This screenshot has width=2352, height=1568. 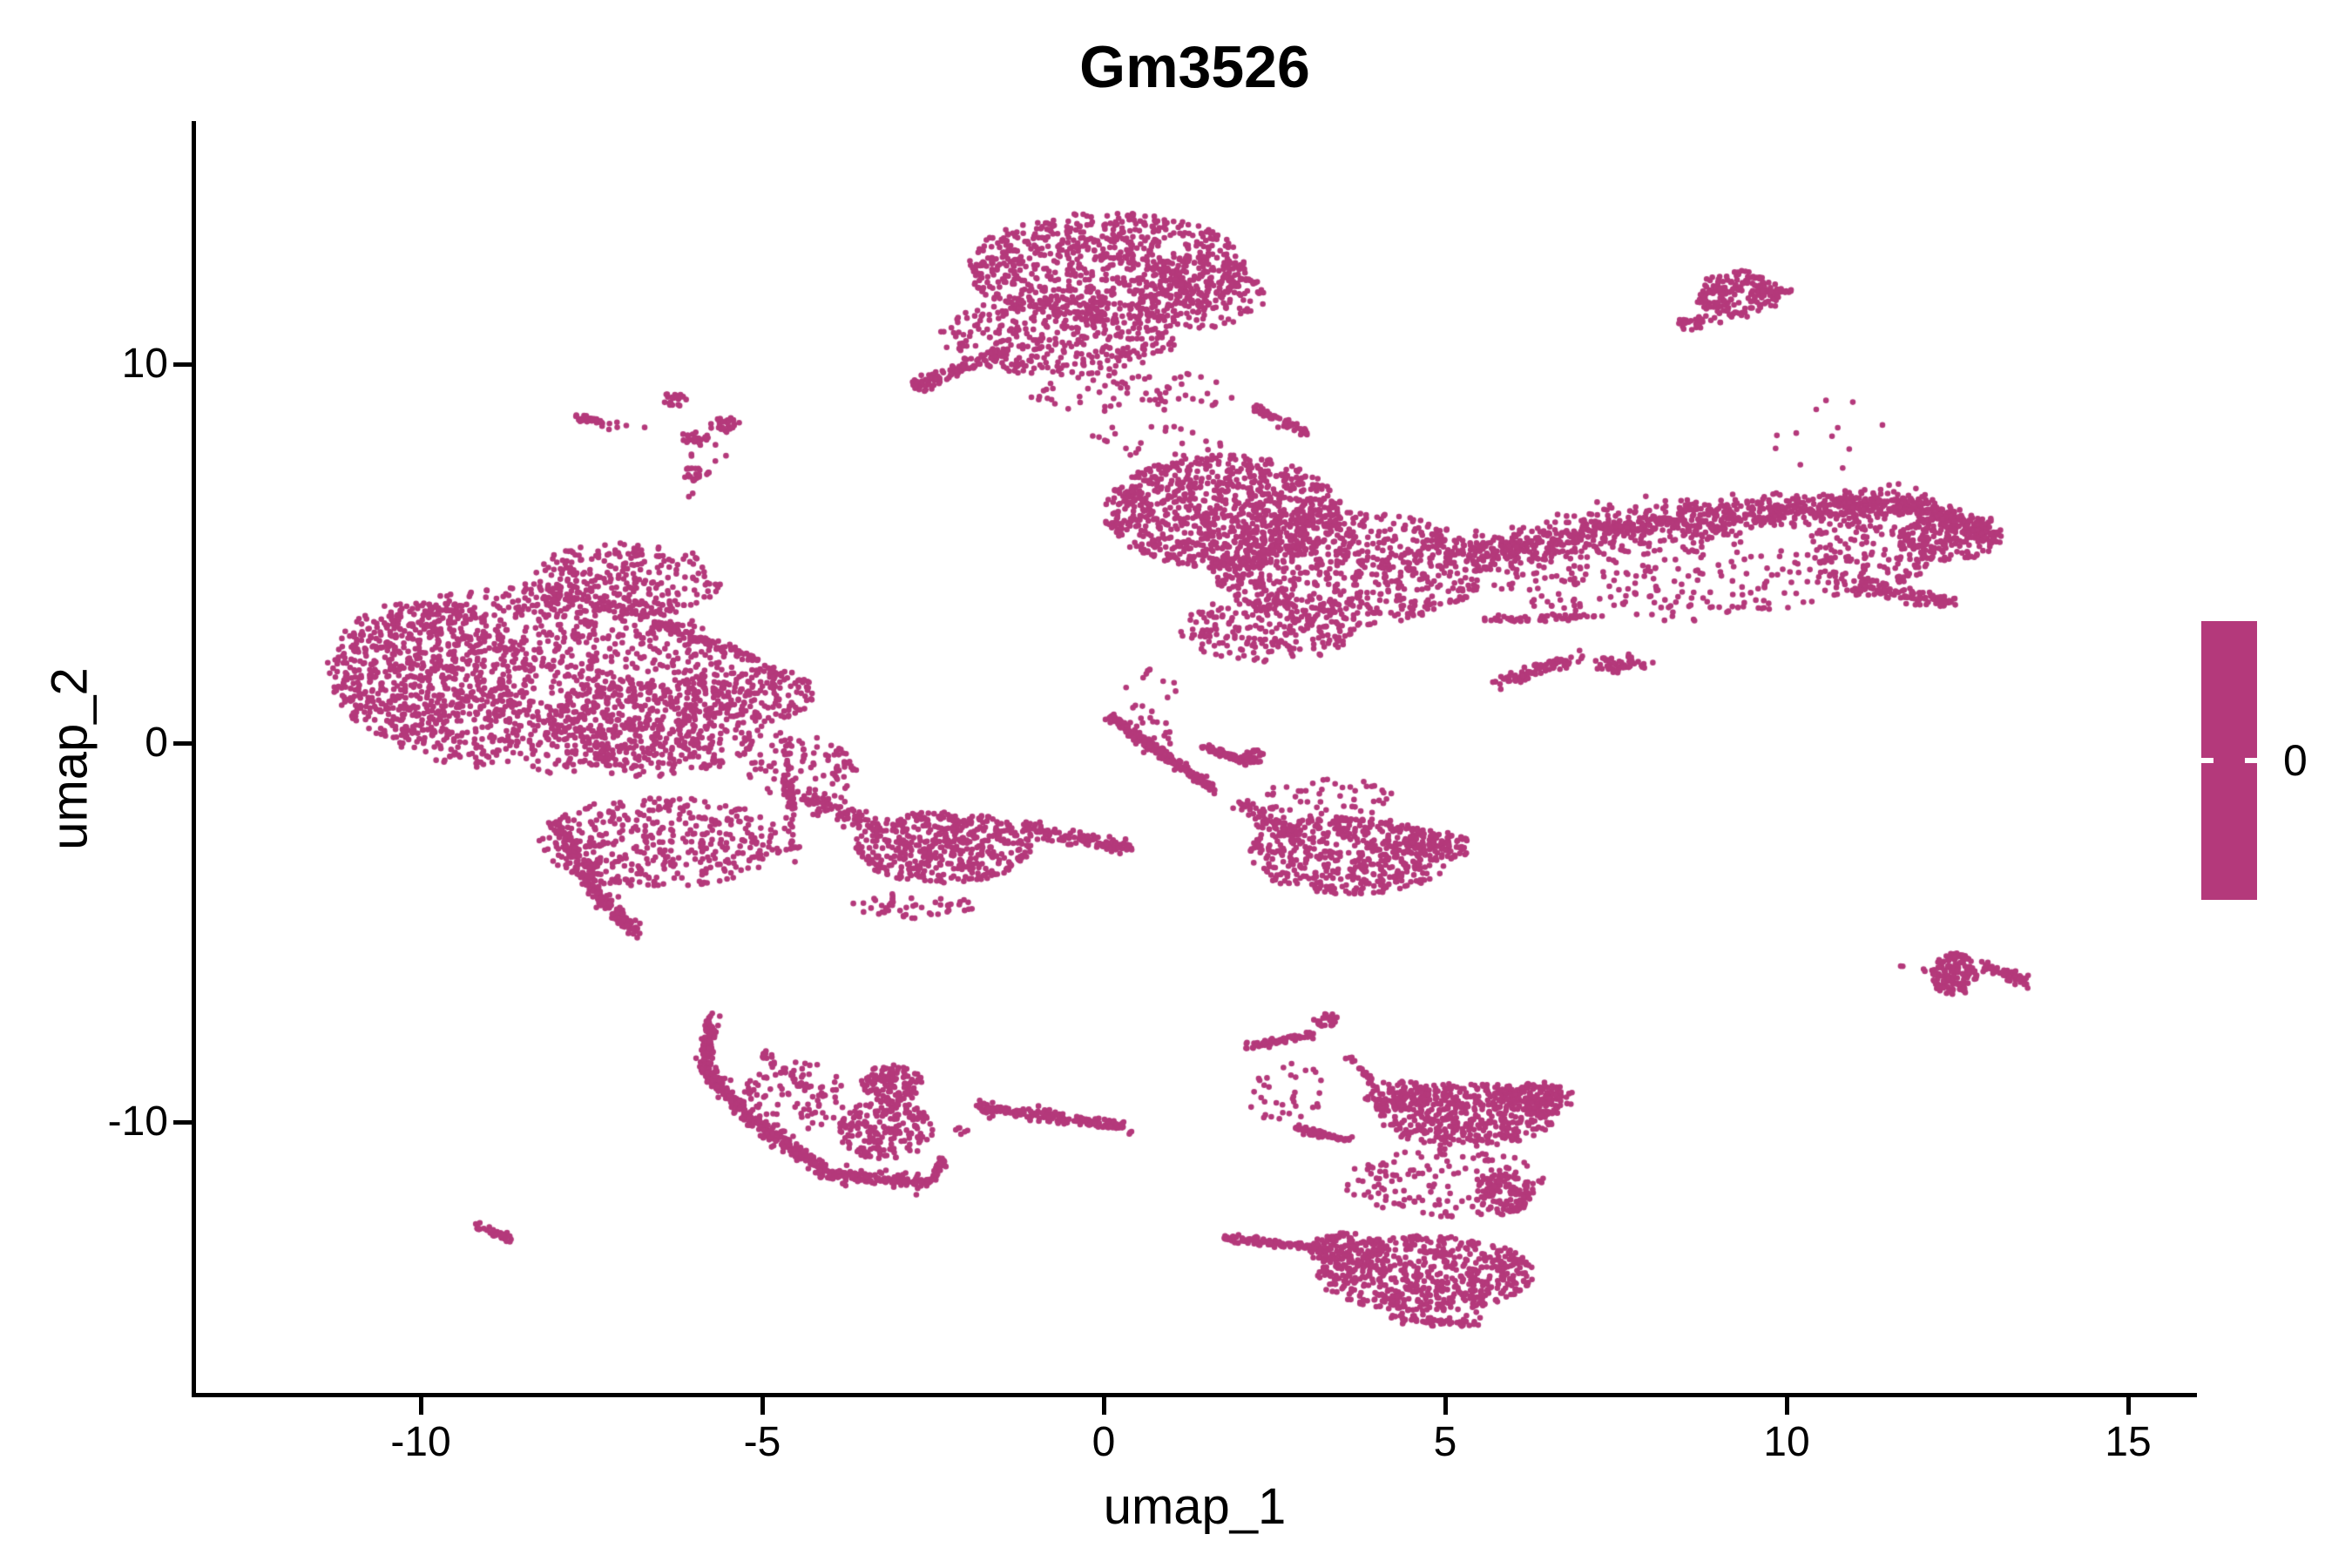 I want to click on x-axis-line, so click(x=1194, y=1395).